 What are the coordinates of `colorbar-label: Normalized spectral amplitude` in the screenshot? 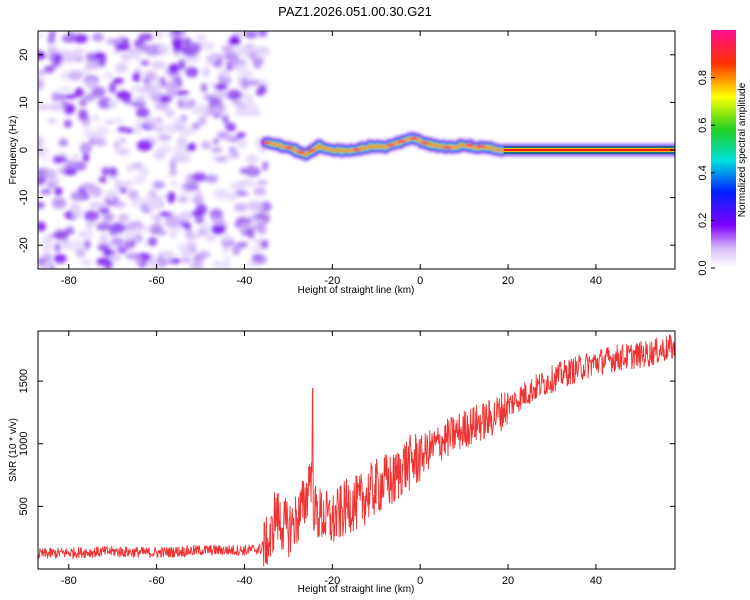 It's located at (742, 149).